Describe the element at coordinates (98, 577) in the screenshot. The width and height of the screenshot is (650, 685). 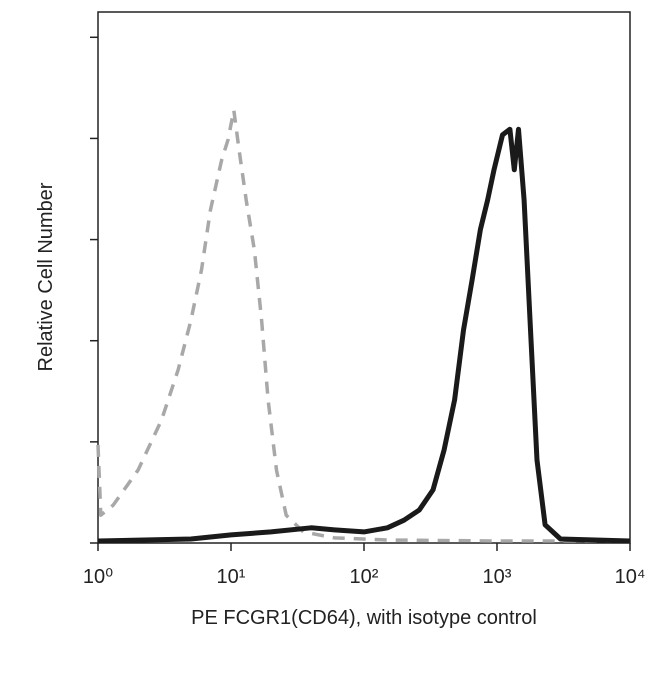
I see `x-tick-label: 10⁰` at that location.